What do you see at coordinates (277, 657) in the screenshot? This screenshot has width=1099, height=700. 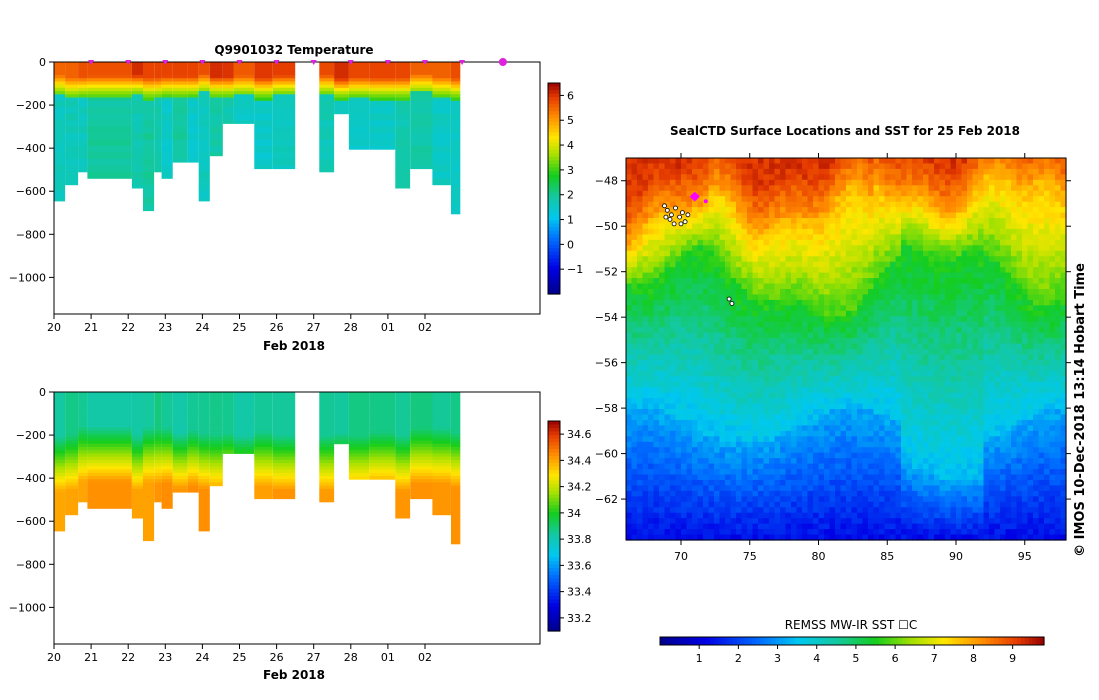 I see `x-tick-label: 26` at bounding box center [277, 657].